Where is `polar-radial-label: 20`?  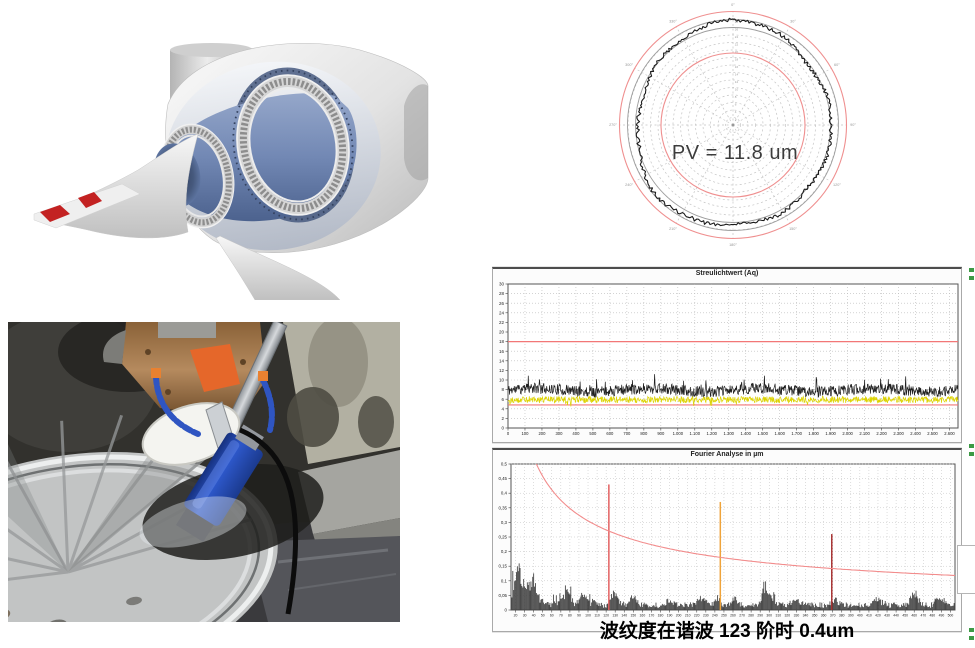 polar-radial-label: 20 is located at coordinates (737, 52).